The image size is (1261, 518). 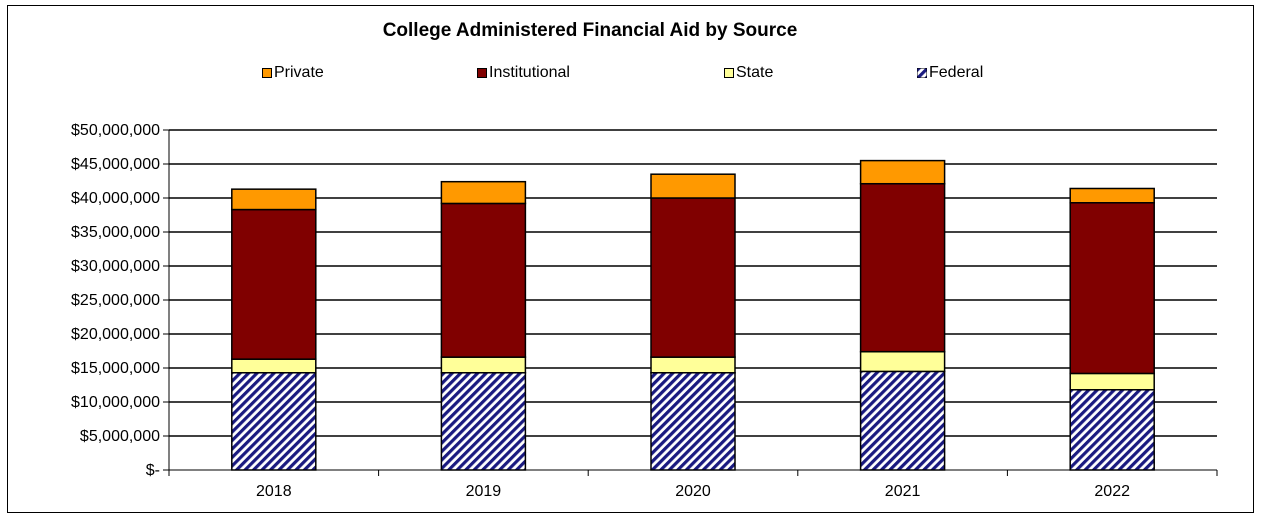 What do you see at coordinates (1112, 195) in the screenshot?
I see `bar-private-2022` at bounding box center [1112, 195].